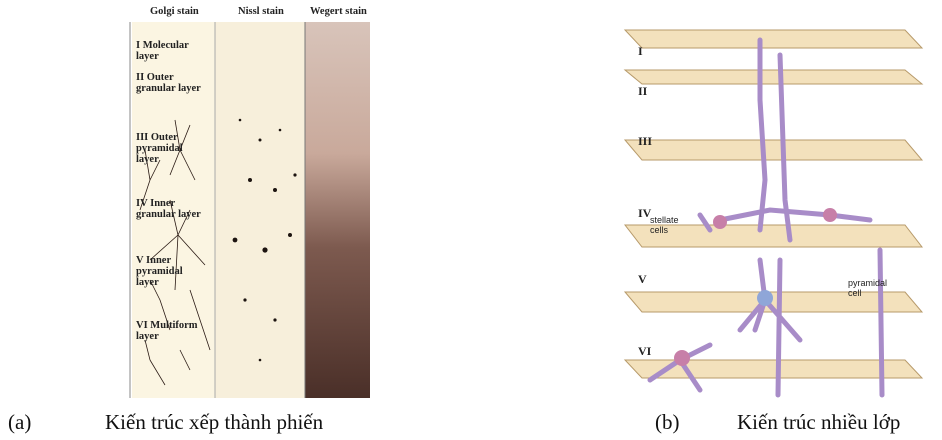 This screenshot has height=440, width=942. What do you see at coordinates (159, 148) in the screenshot?
I see `layer-label: III Outer pyramidal layer` at bounding box center [159, 148].